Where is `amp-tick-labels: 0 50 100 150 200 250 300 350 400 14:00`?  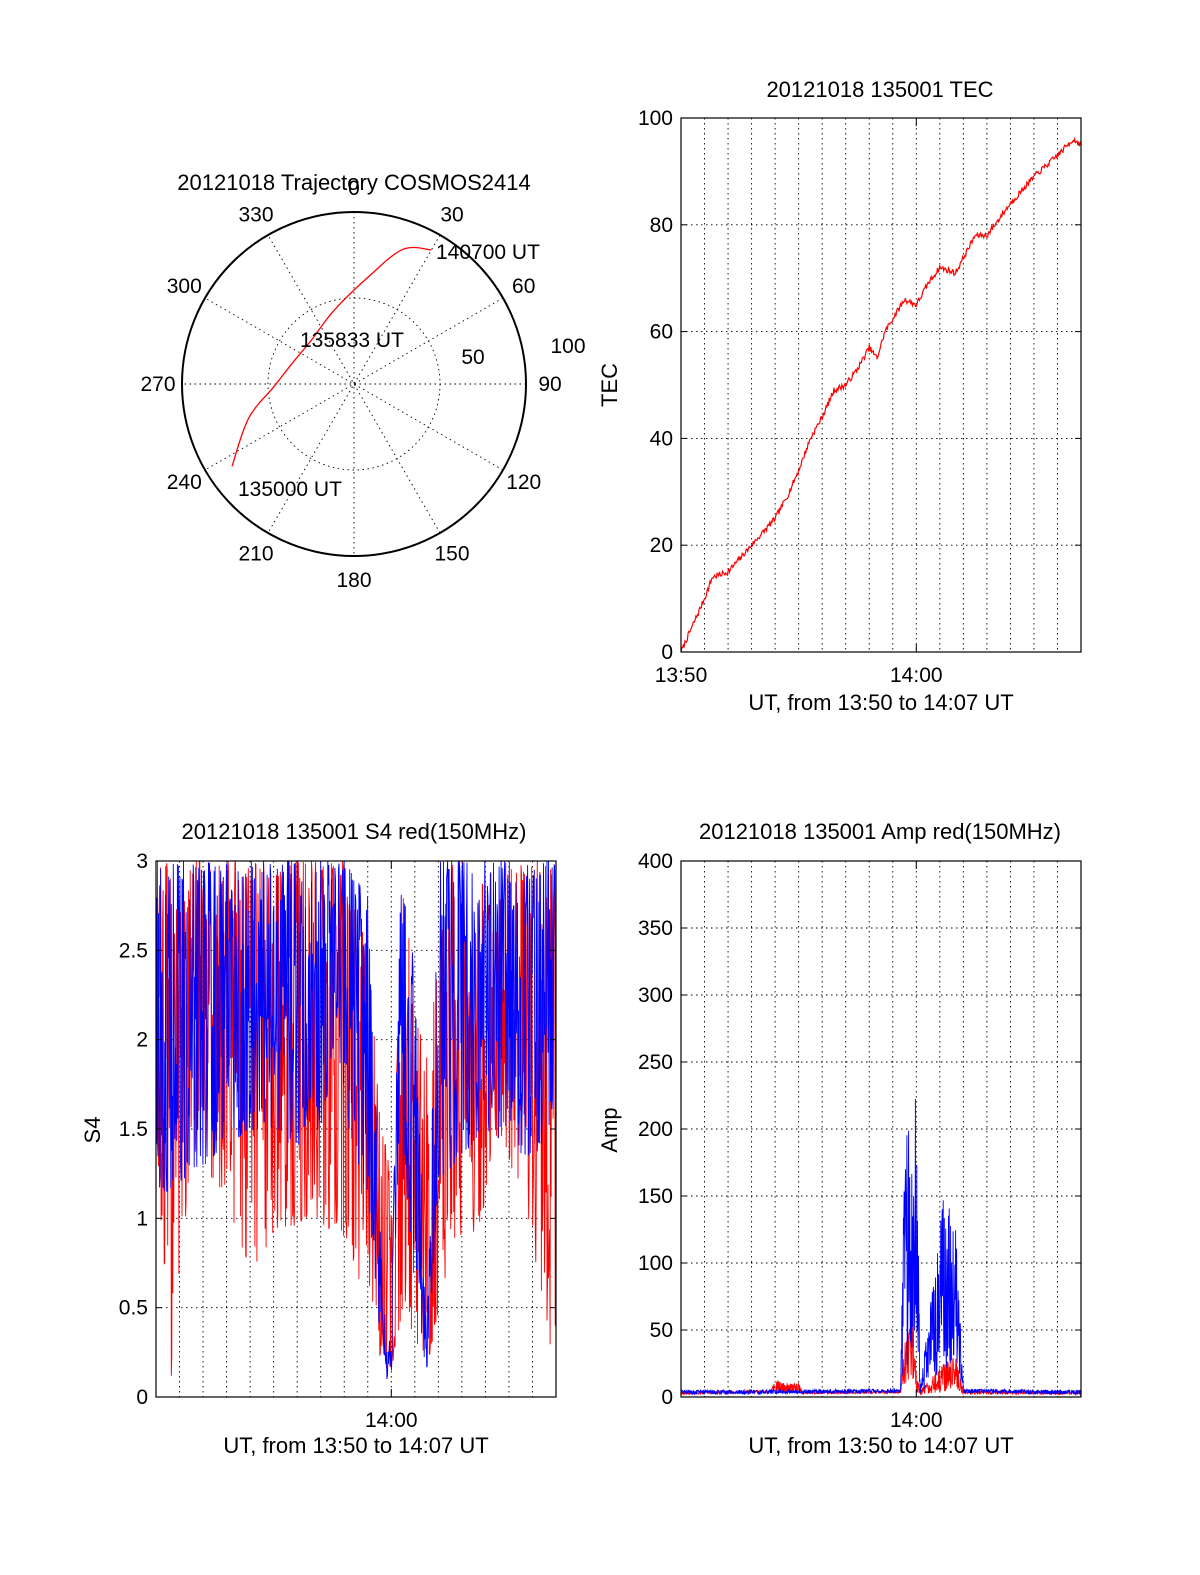 amp-tick-labels: 0 50 100 150 200 250 300 350 400 14:00 is located at coordinates (859, 1141).